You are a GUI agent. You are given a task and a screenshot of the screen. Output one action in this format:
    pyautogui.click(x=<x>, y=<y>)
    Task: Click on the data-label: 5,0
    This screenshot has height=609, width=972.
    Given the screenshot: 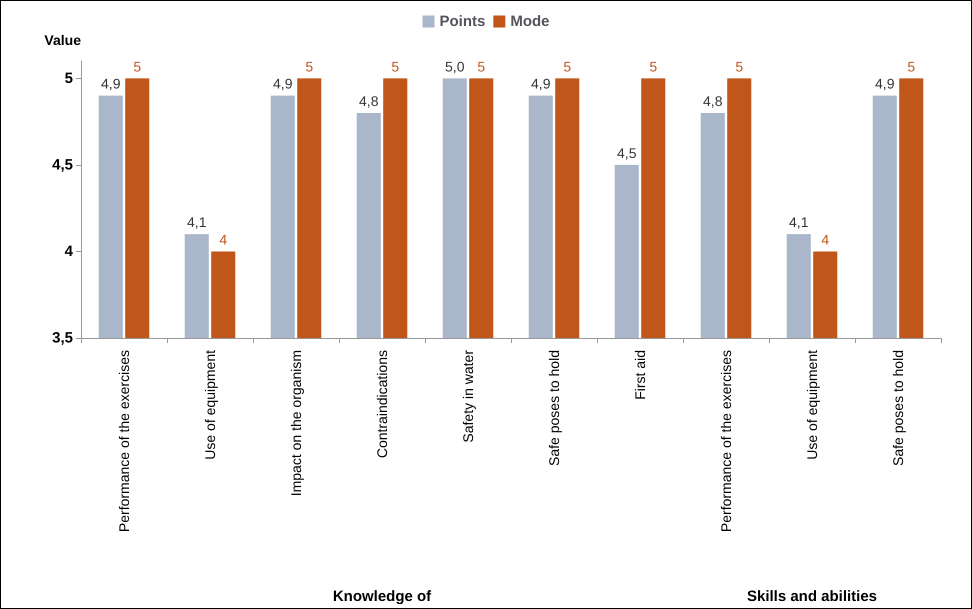 What is the action you would take?
    pyautogui.click(x=455, y=66)
    